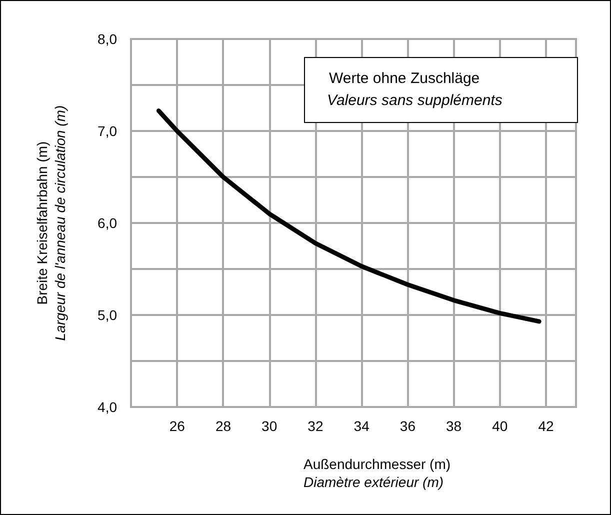 This screenshot has width=611, height=515. Describe the element at coordinates (546, 426) in the screenshot. I see `x-tick-label: 42` at that location.